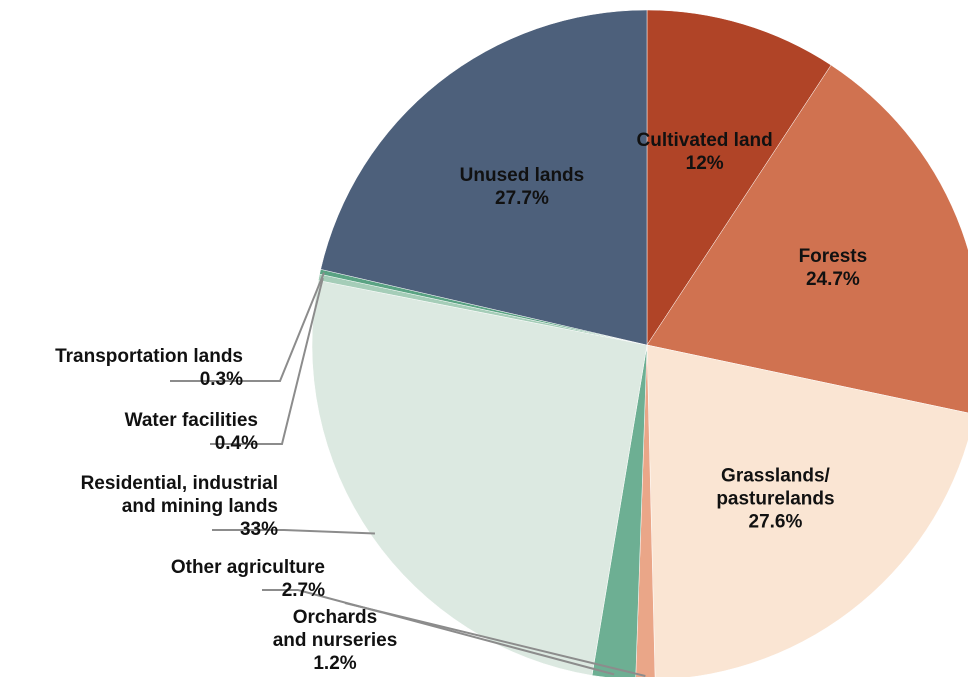 This screenshot has width=968, height=677. Describe the element at coordinates (192, 432) in the screenshot. I see `slice-label: Water facilities 0.4%` at that location.